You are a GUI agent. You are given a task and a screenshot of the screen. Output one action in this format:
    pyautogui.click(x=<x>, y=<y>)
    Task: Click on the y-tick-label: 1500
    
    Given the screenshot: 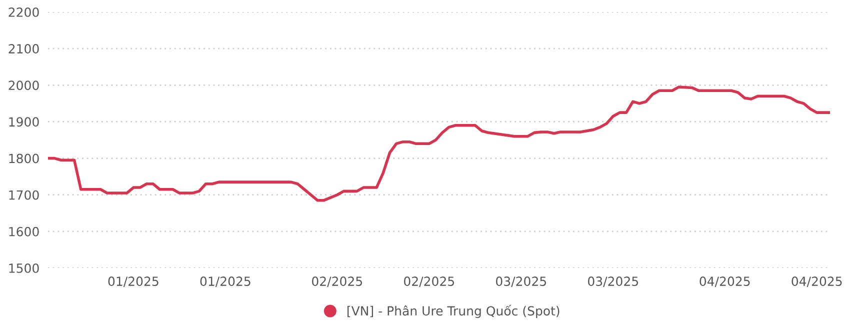 What is the action you would take?
    pyautogui.click(x=24, y=268)
    